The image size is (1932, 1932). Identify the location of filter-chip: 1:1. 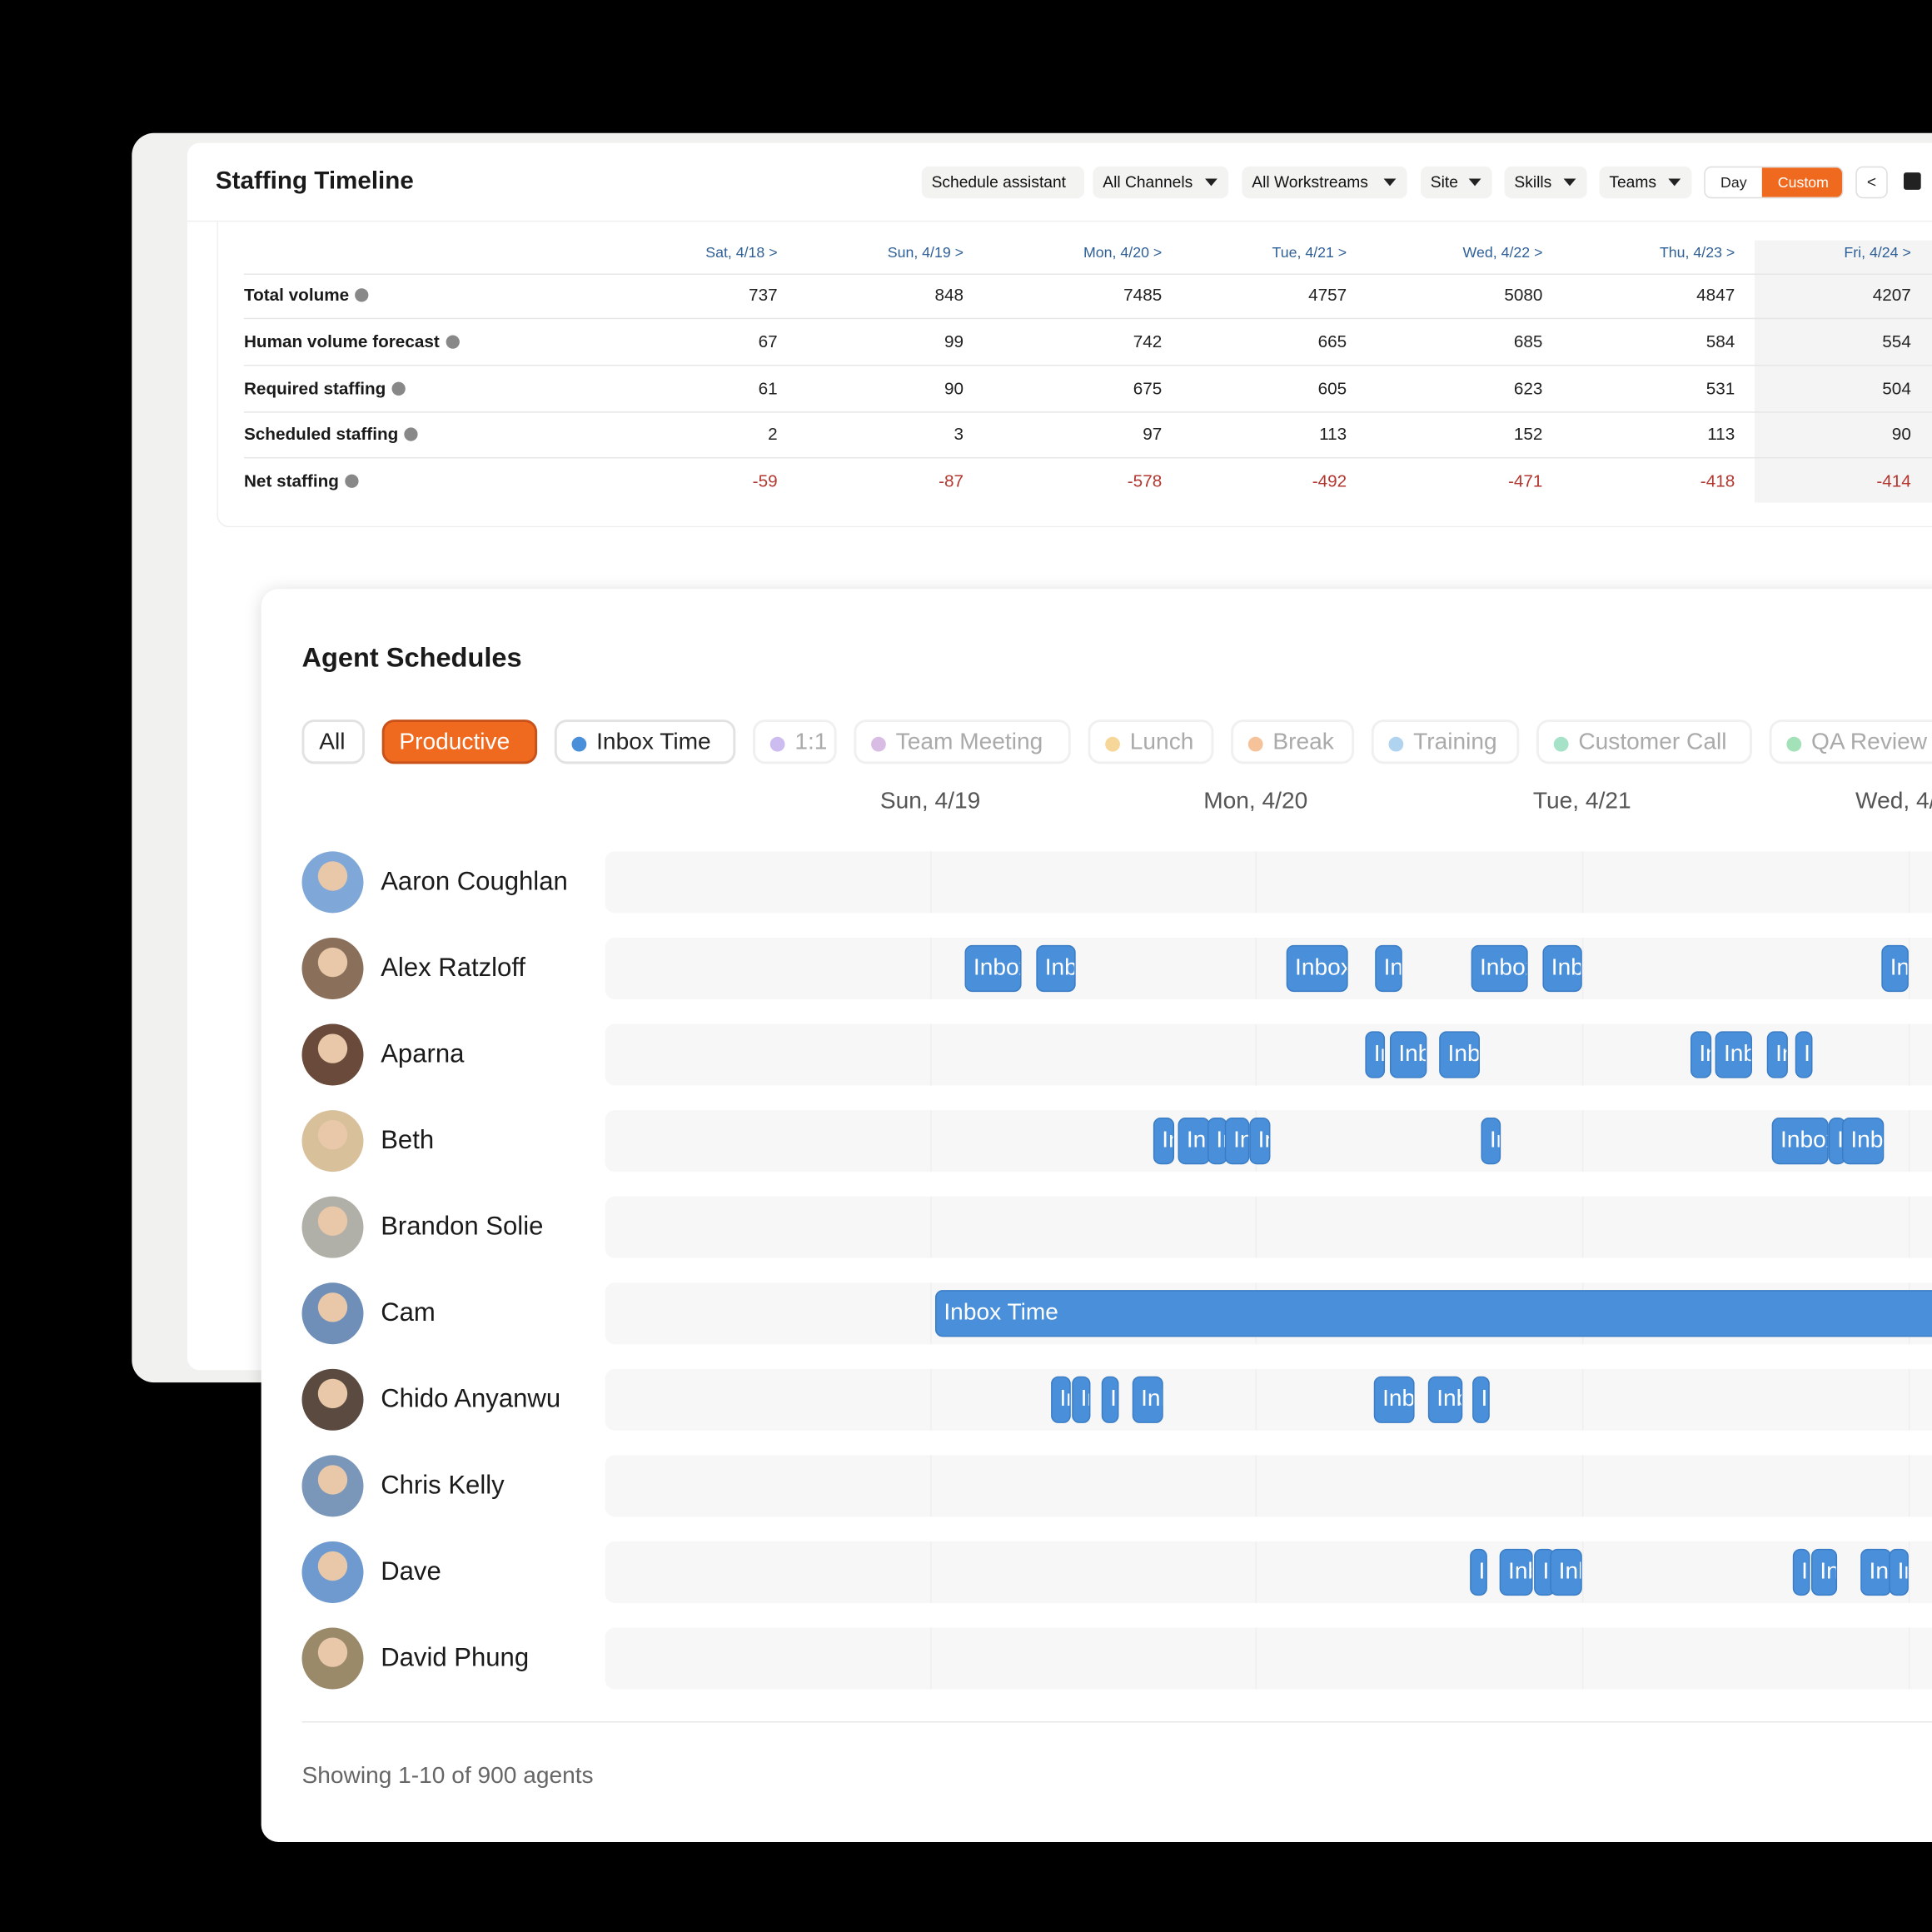
(795, 742).